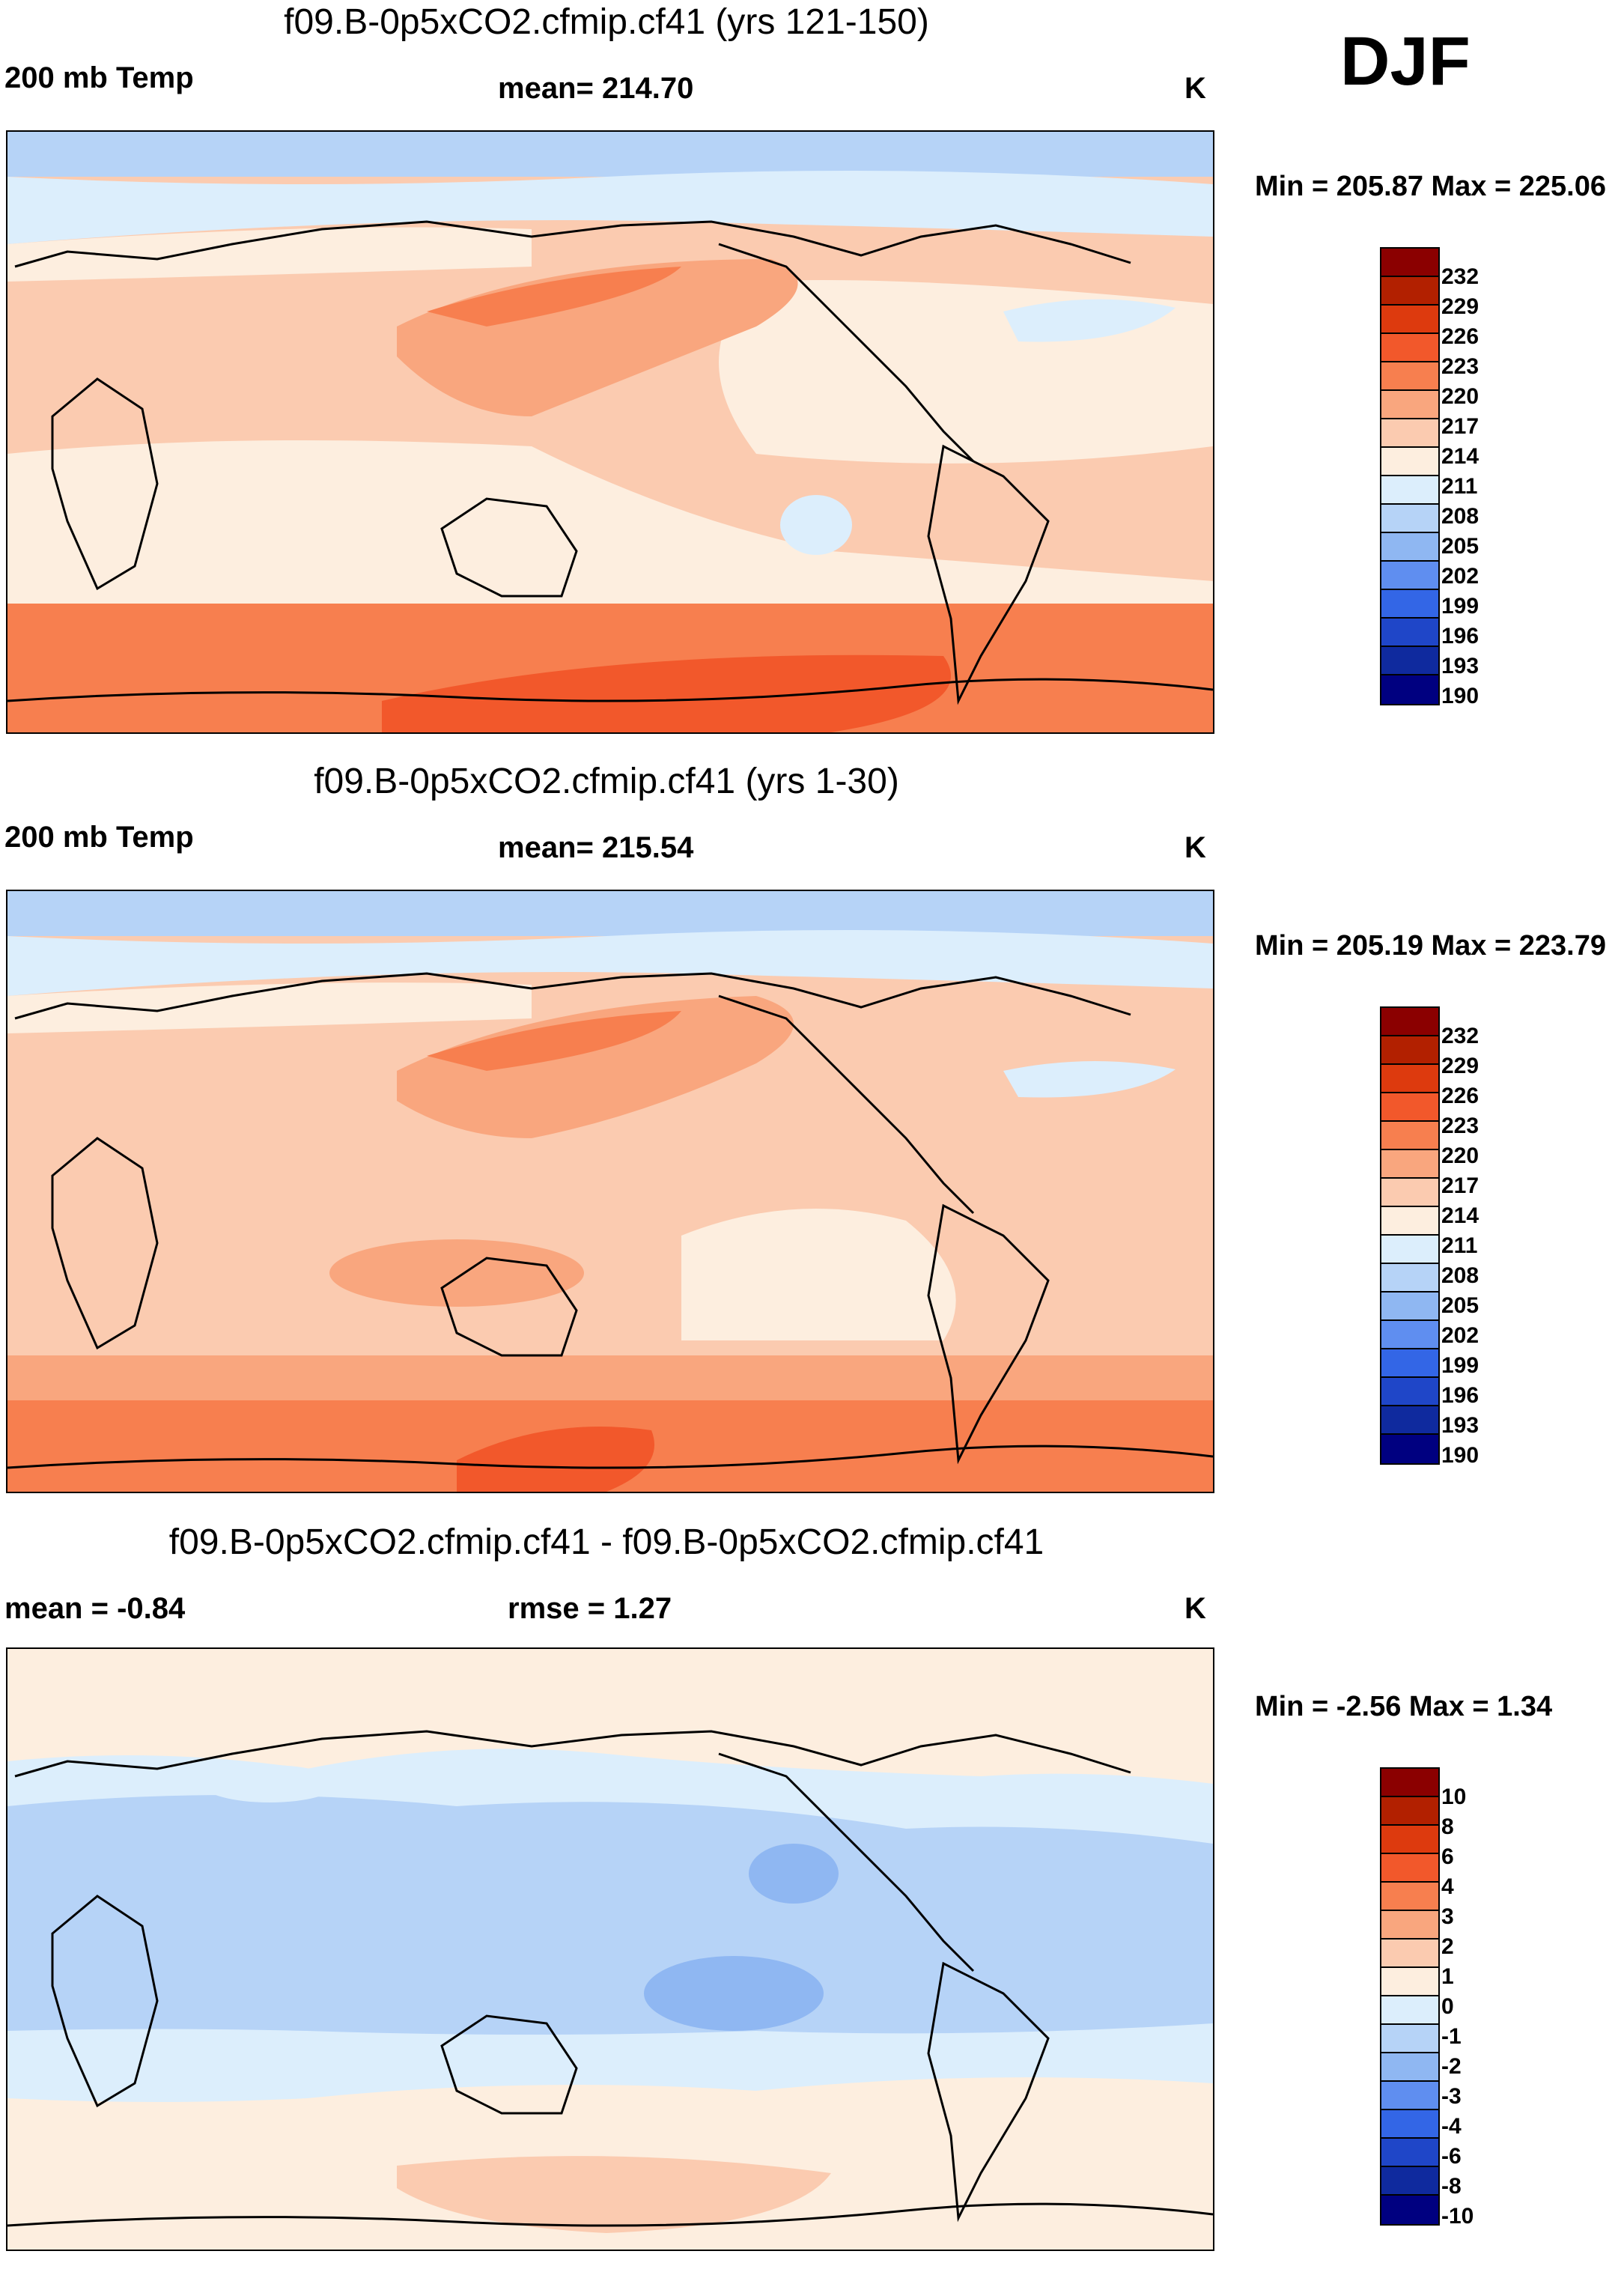 This screenshot has height=2269, width=1624. Describe the element at coordinates (610, 1915) in the screenshot. I see `map-3-cold-band` at that location.